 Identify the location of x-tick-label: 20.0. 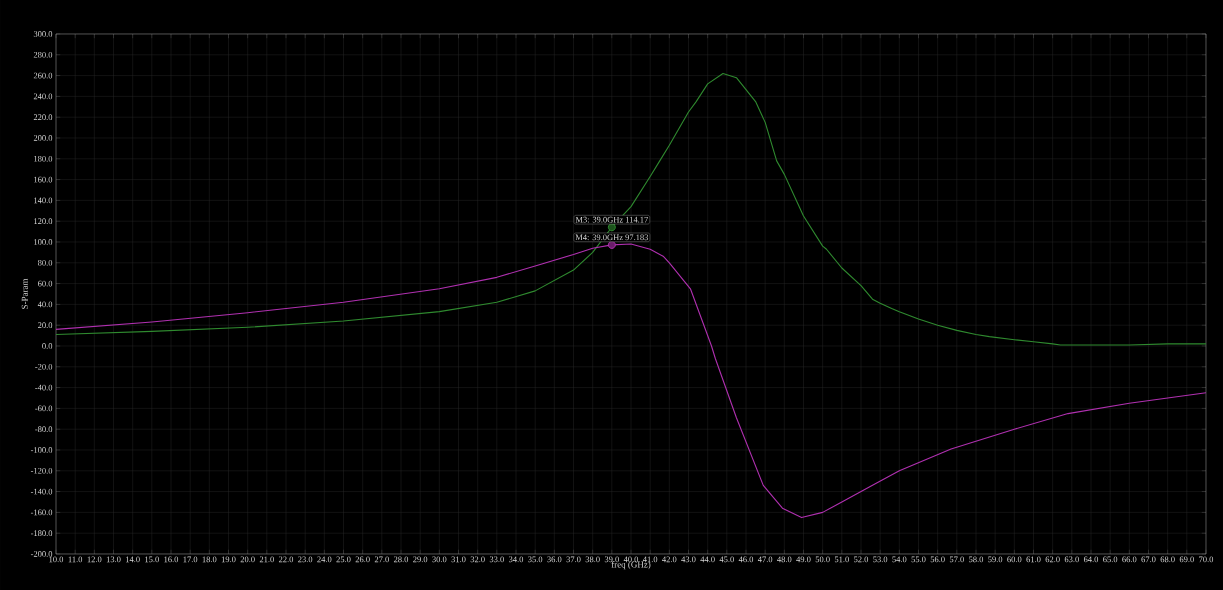
(247, 559).